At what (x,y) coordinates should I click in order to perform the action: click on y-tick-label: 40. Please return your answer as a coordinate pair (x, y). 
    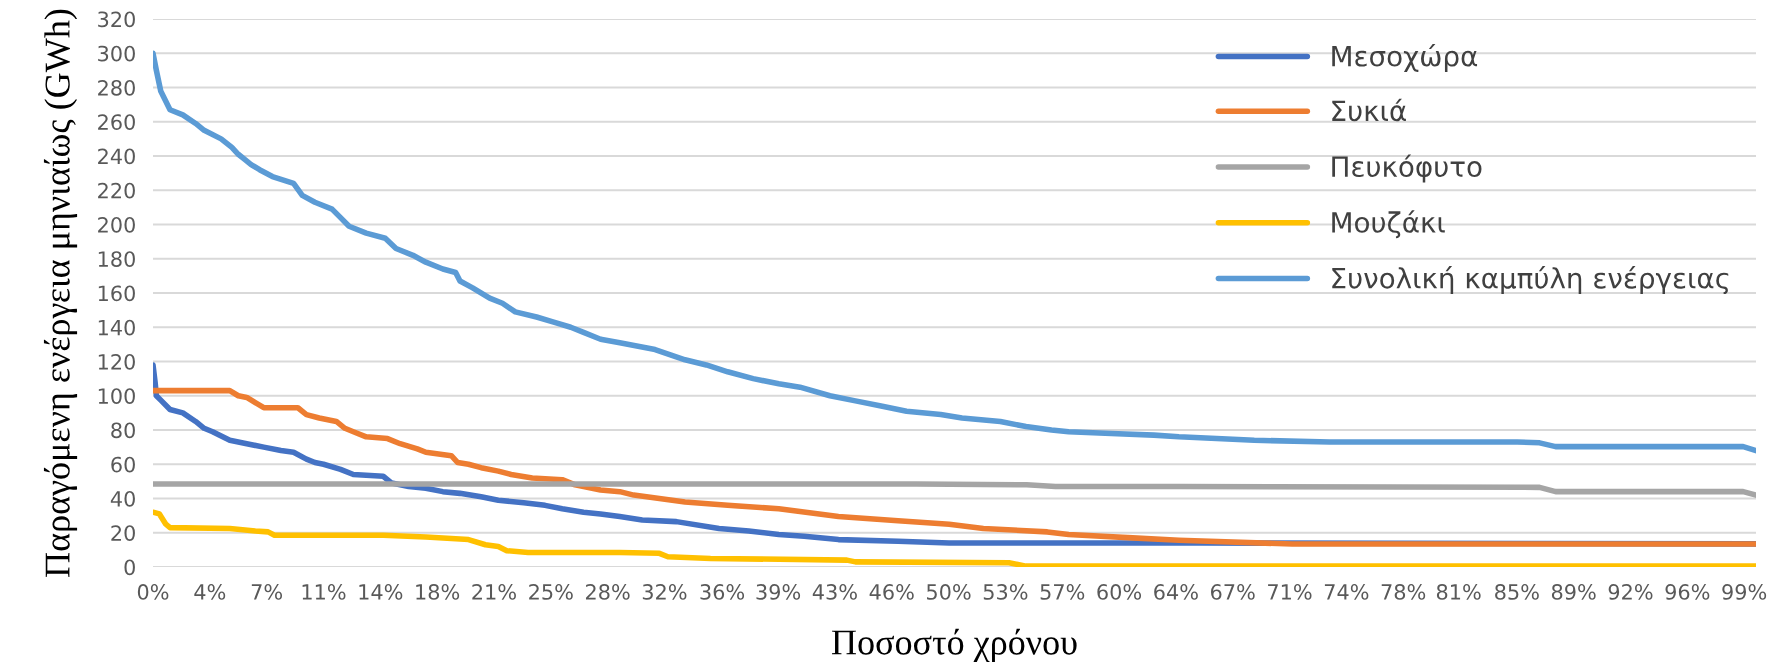
    Looking at the image, I should click on (122, 498).